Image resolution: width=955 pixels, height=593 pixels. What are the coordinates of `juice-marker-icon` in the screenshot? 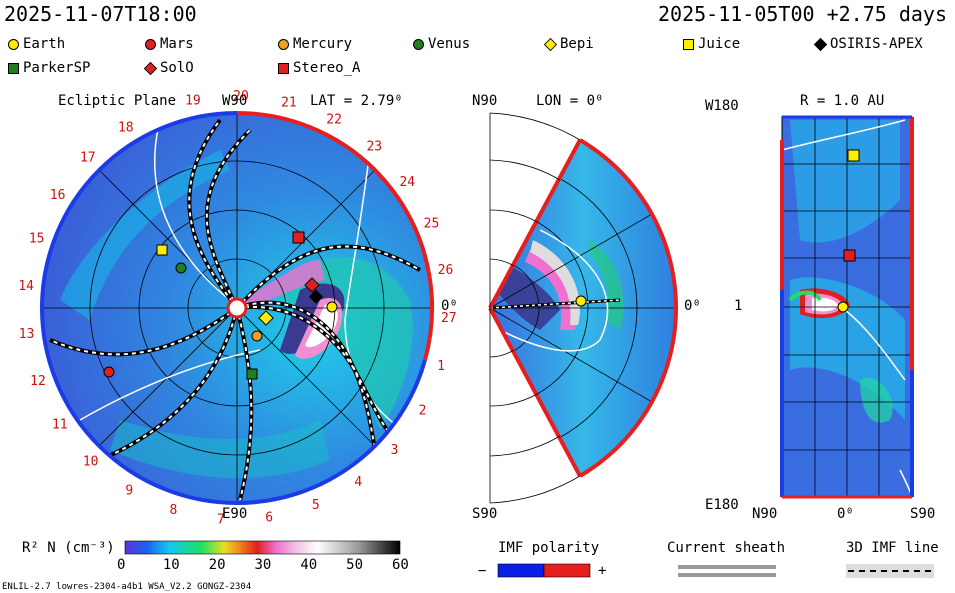 It's located at (688, 44).